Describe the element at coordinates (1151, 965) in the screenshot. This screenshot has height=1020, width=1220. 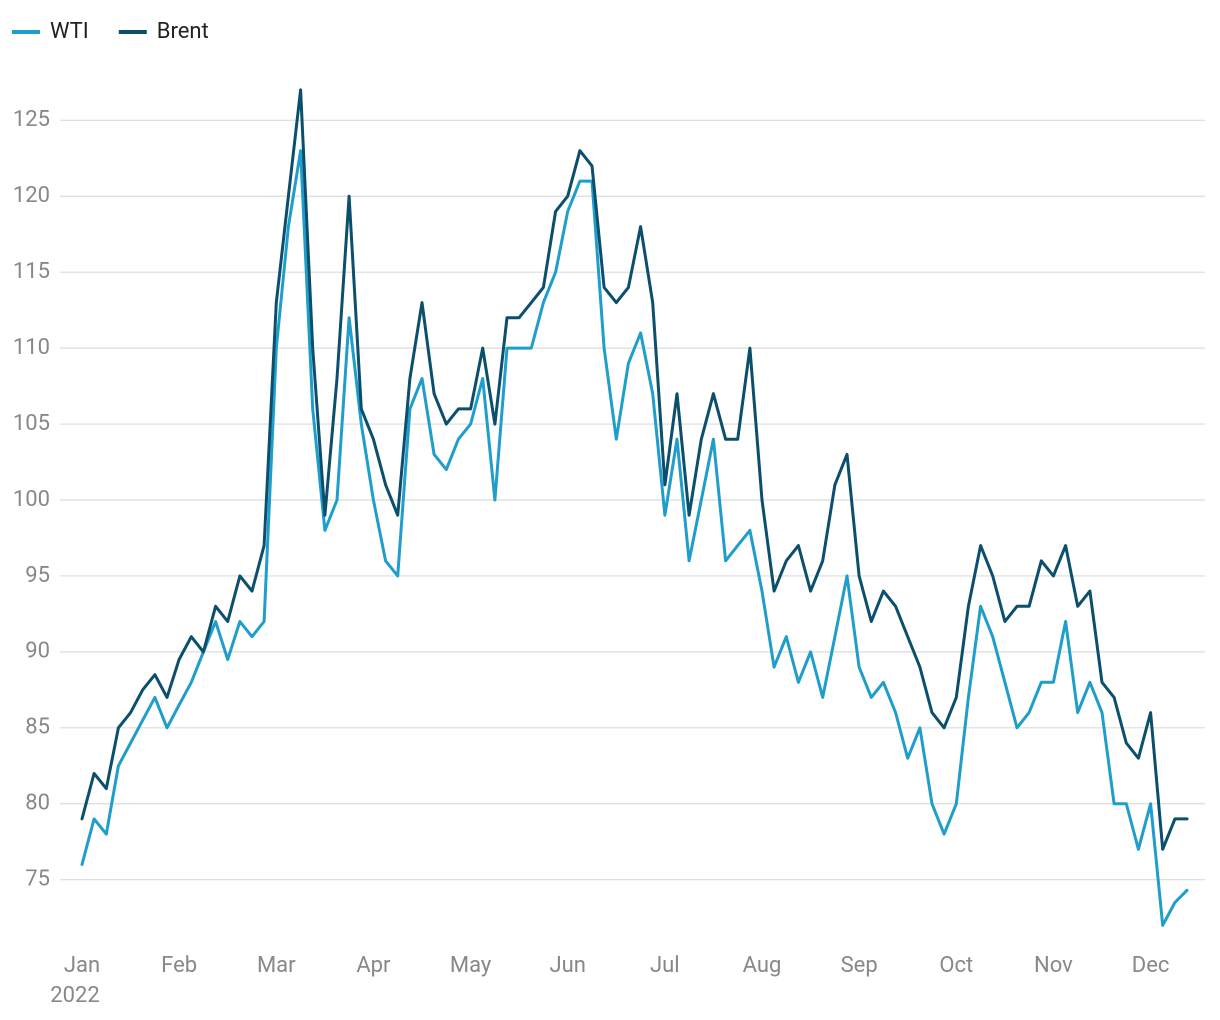
I see `x-tick-label: Dec` at that location.